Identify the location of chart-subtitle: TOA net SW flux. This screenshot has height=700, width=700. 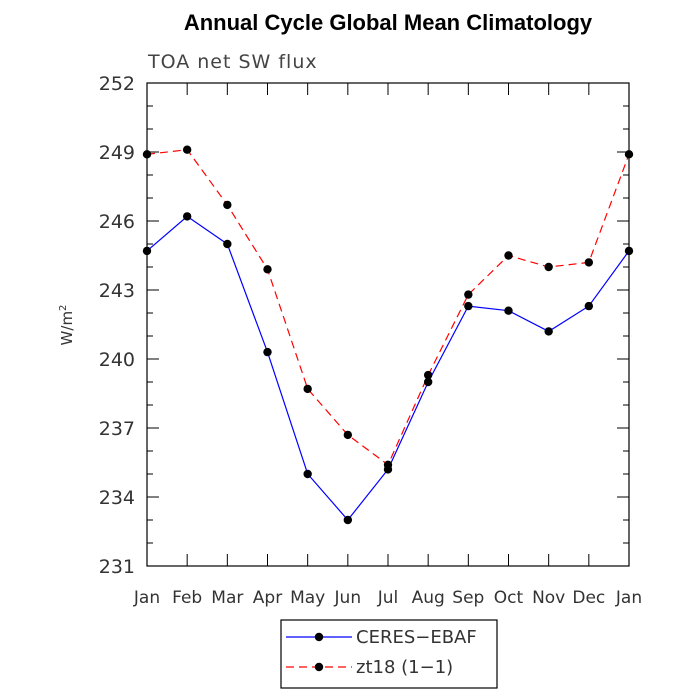
(232, 62).